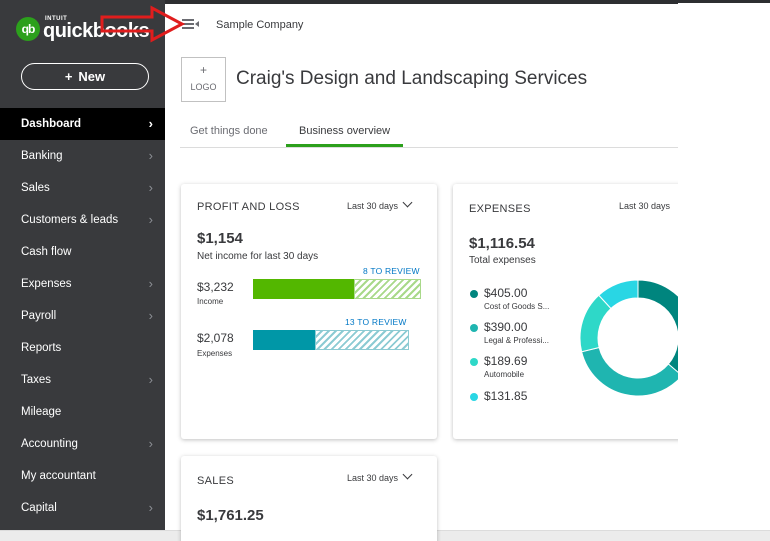  What do you see at coordinates (248, 207) in the screenshot?
I see `profit-loss-title: PROFIT AND LOSS` at bounding box center [248, 207].